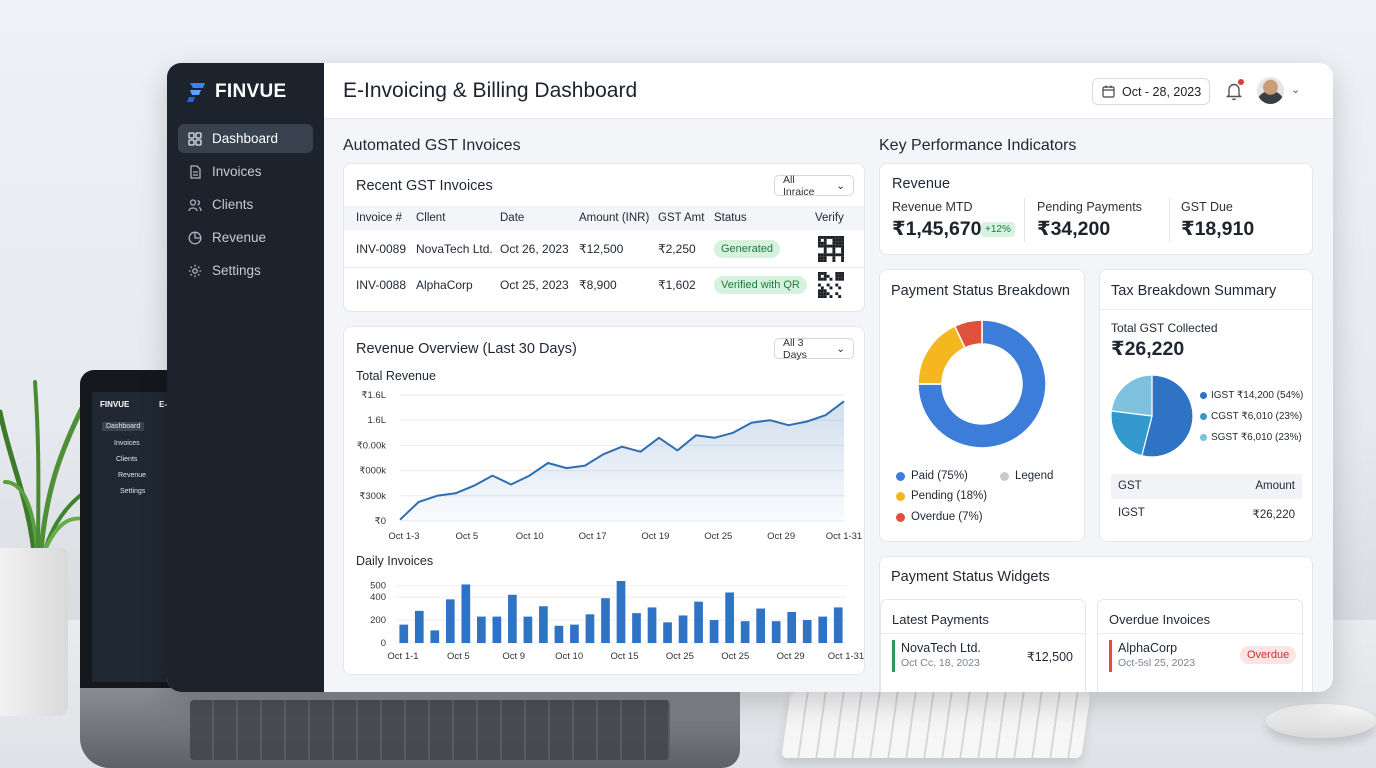 This screenshot has width=1376, height=768. What do you see at coordinates (1110, 656) in the screenshot?
I see `status-bar-red` at bounding box center [1110, 656].